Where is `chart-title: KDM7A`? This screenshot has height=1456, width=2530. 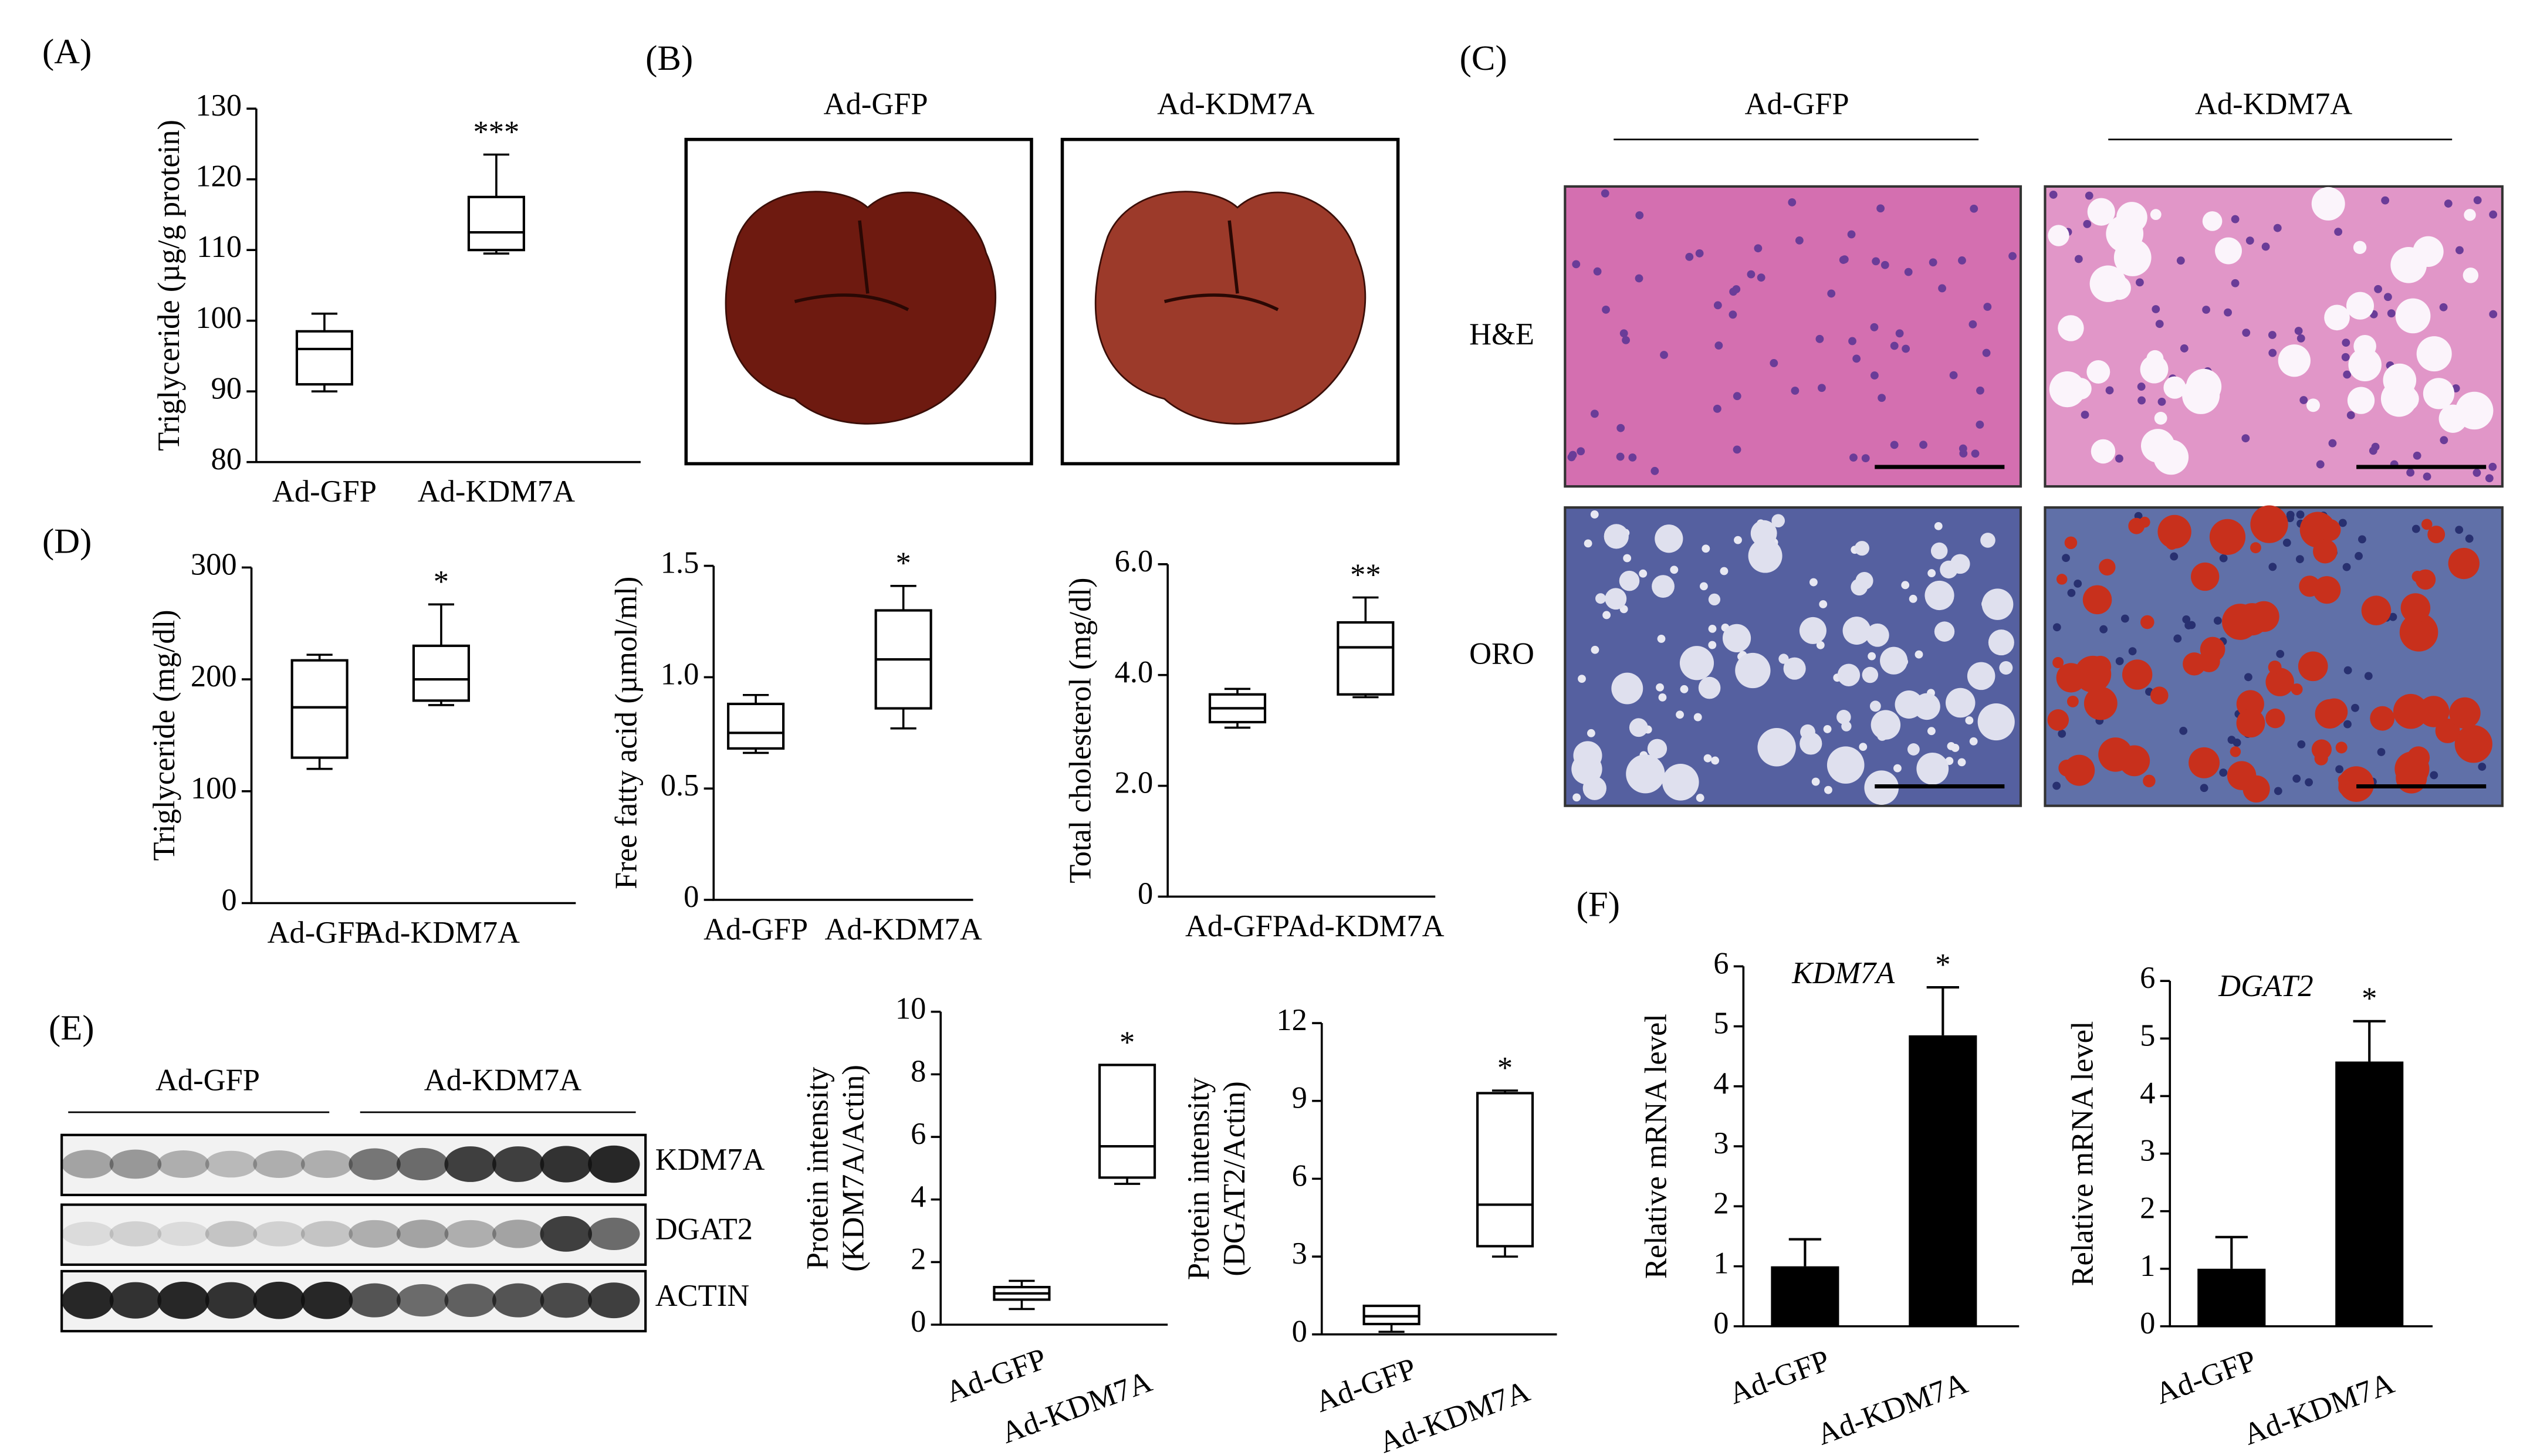 chart-title: KDM7A is located at coordinates (1843, 973).